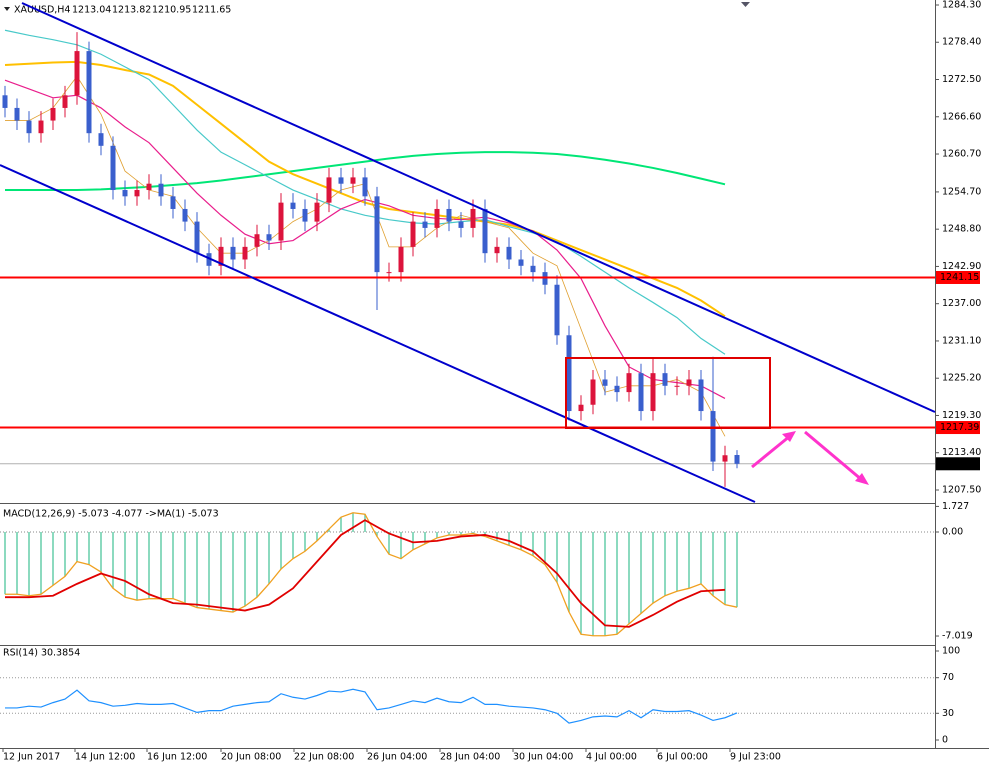 The image size is (989, 768). Describe the element at coordinates (41, 653) in the screenshot. I see `rsi-title: RSI(14) 30.3854` at that location.